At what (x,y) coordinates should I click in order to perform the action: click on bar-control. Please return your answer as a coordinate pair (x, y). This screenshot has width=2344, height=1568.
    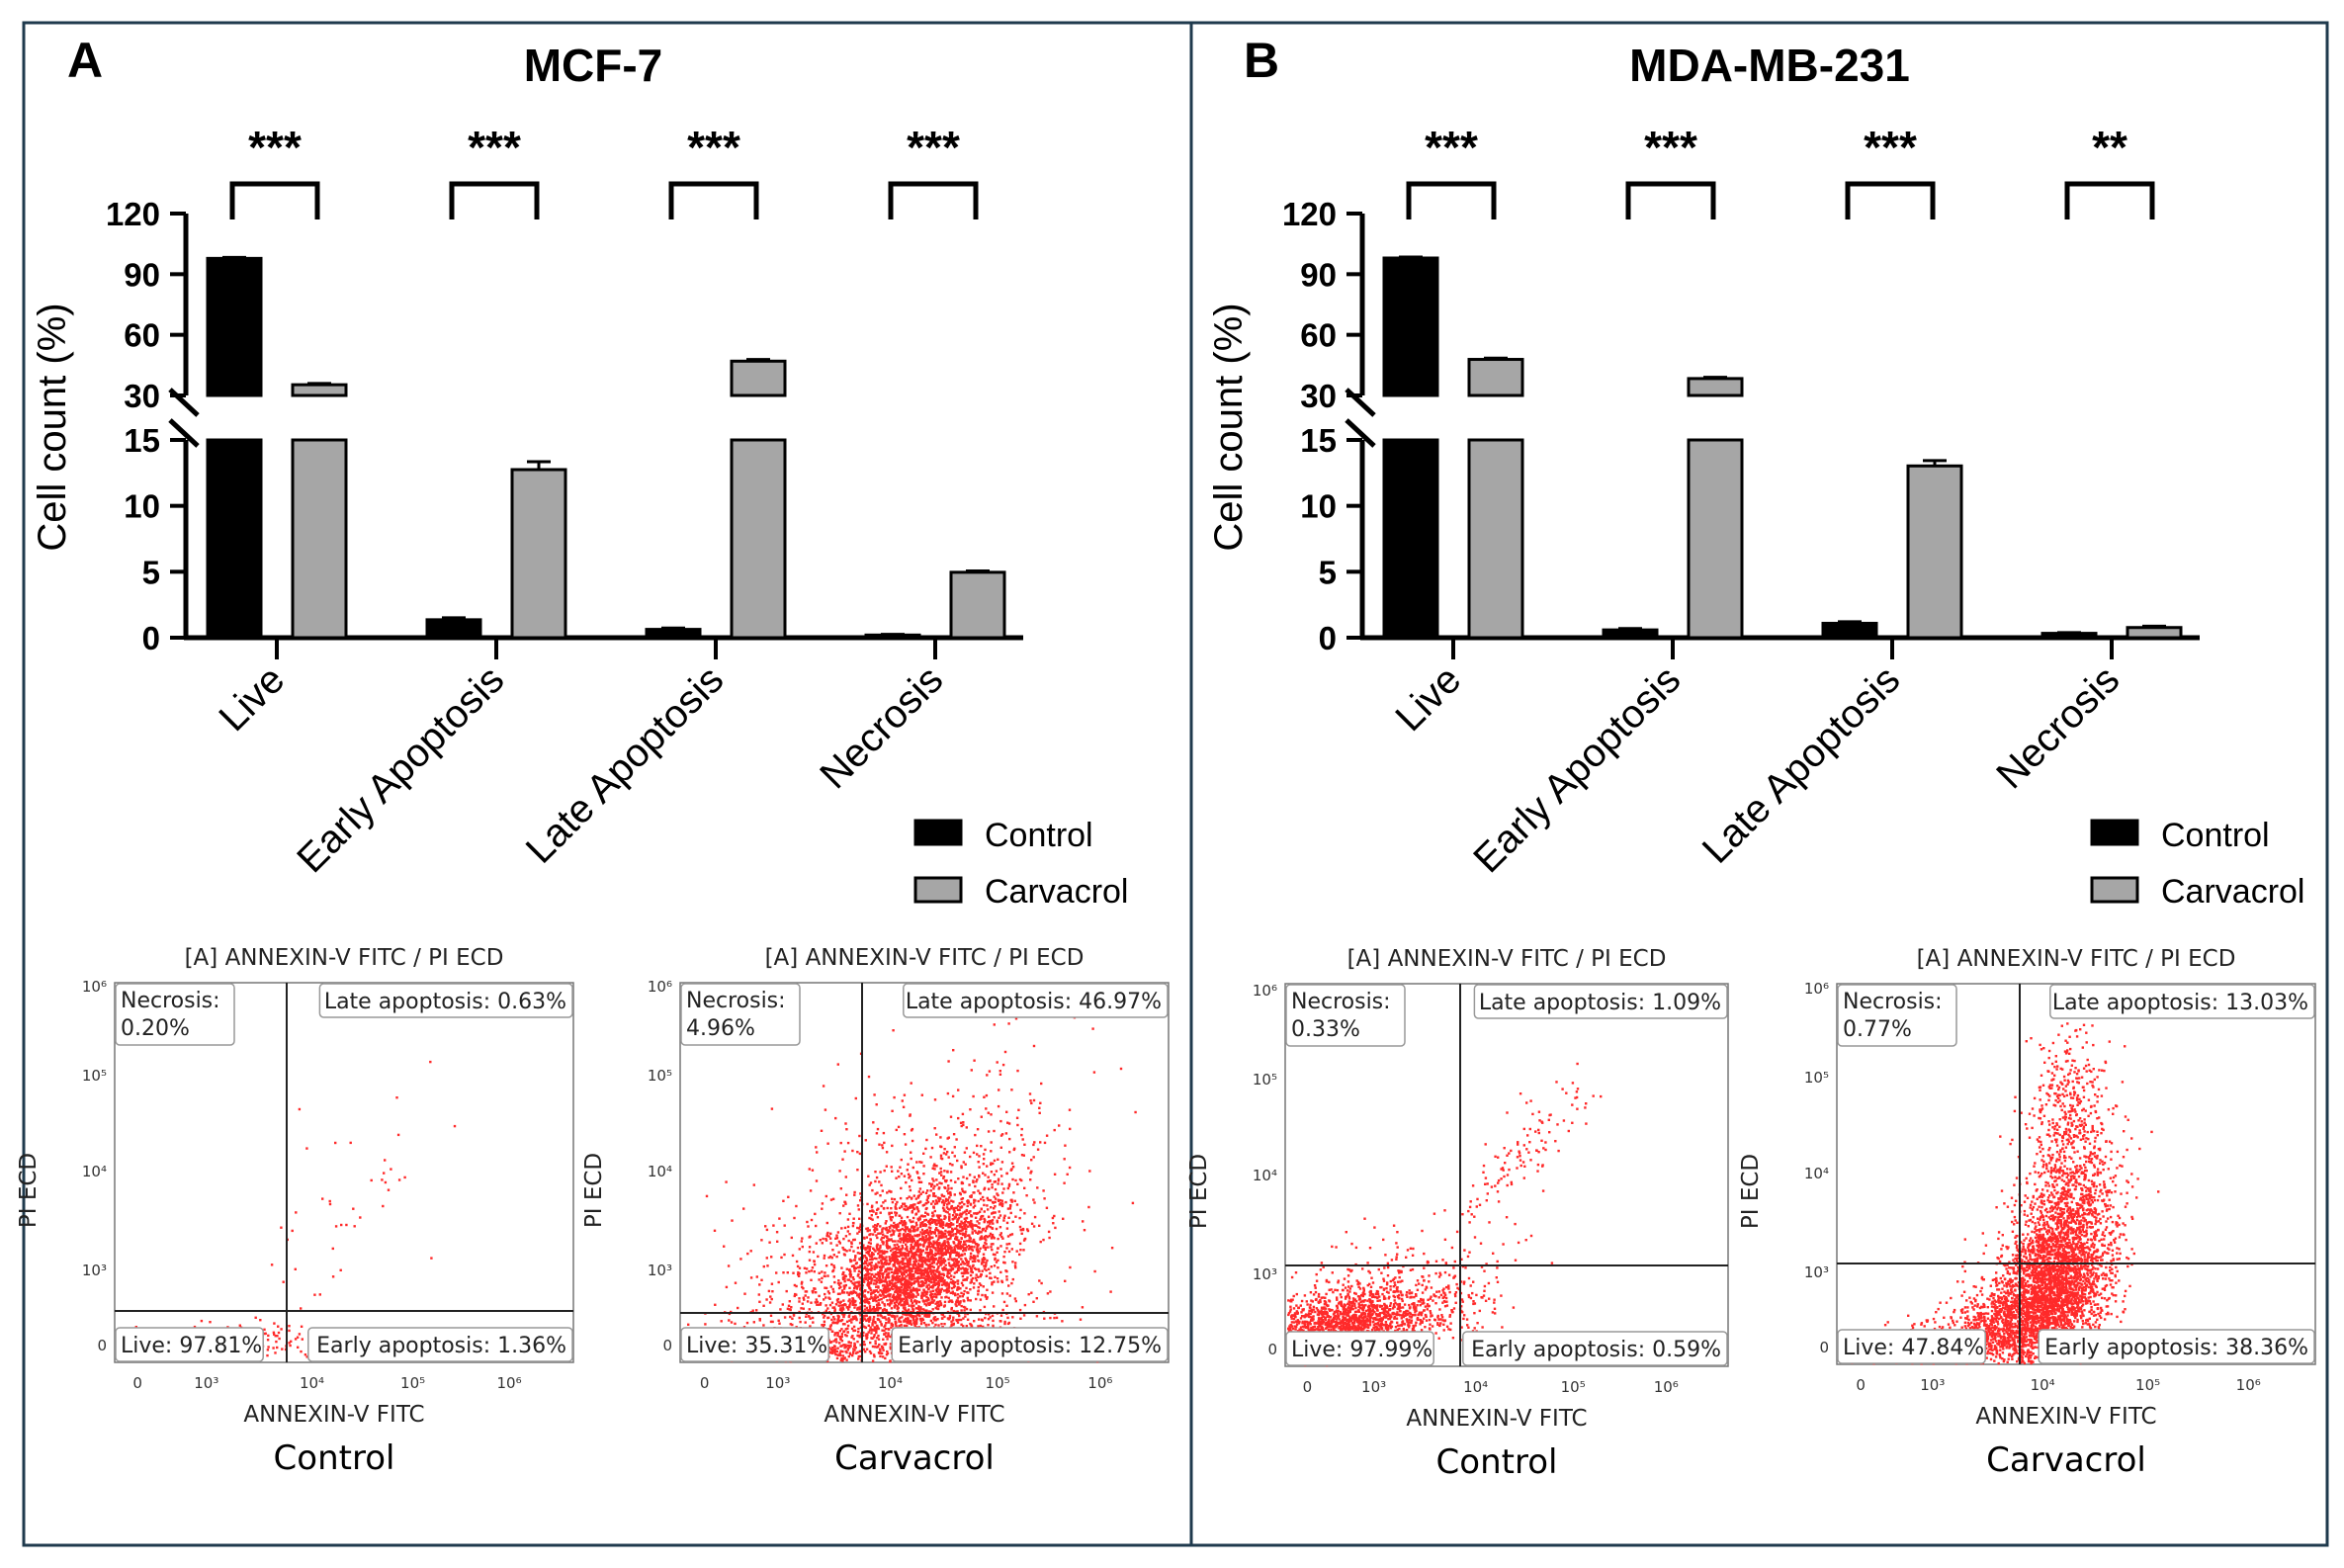
    Looking at the image, I should click on (234, 539).